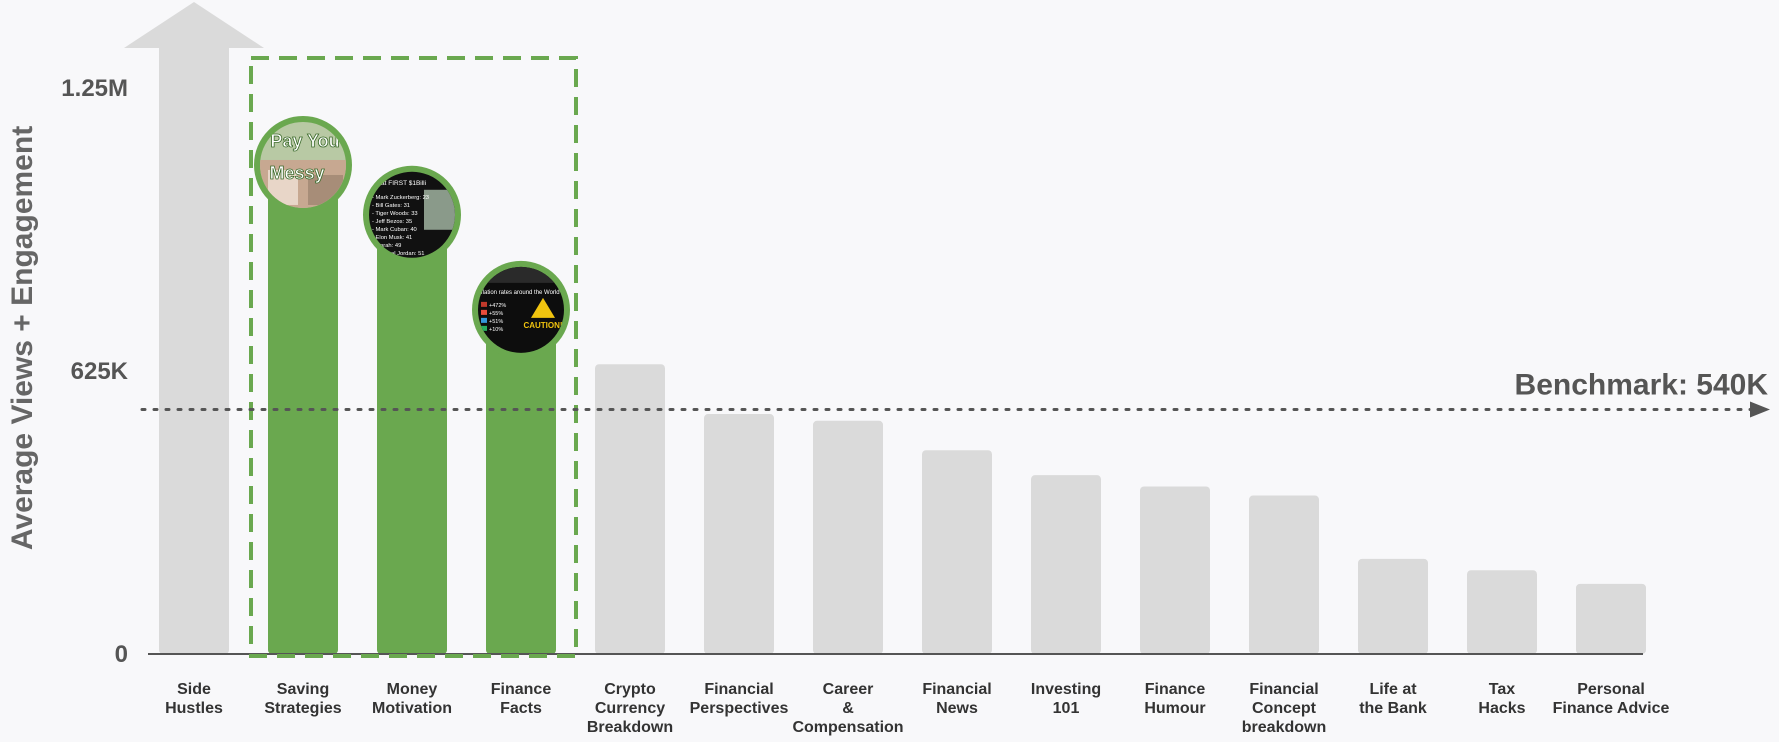 This screenshot has height=742, width=1779. I want to click on category-label-7: Financial News, so click(956, 699).